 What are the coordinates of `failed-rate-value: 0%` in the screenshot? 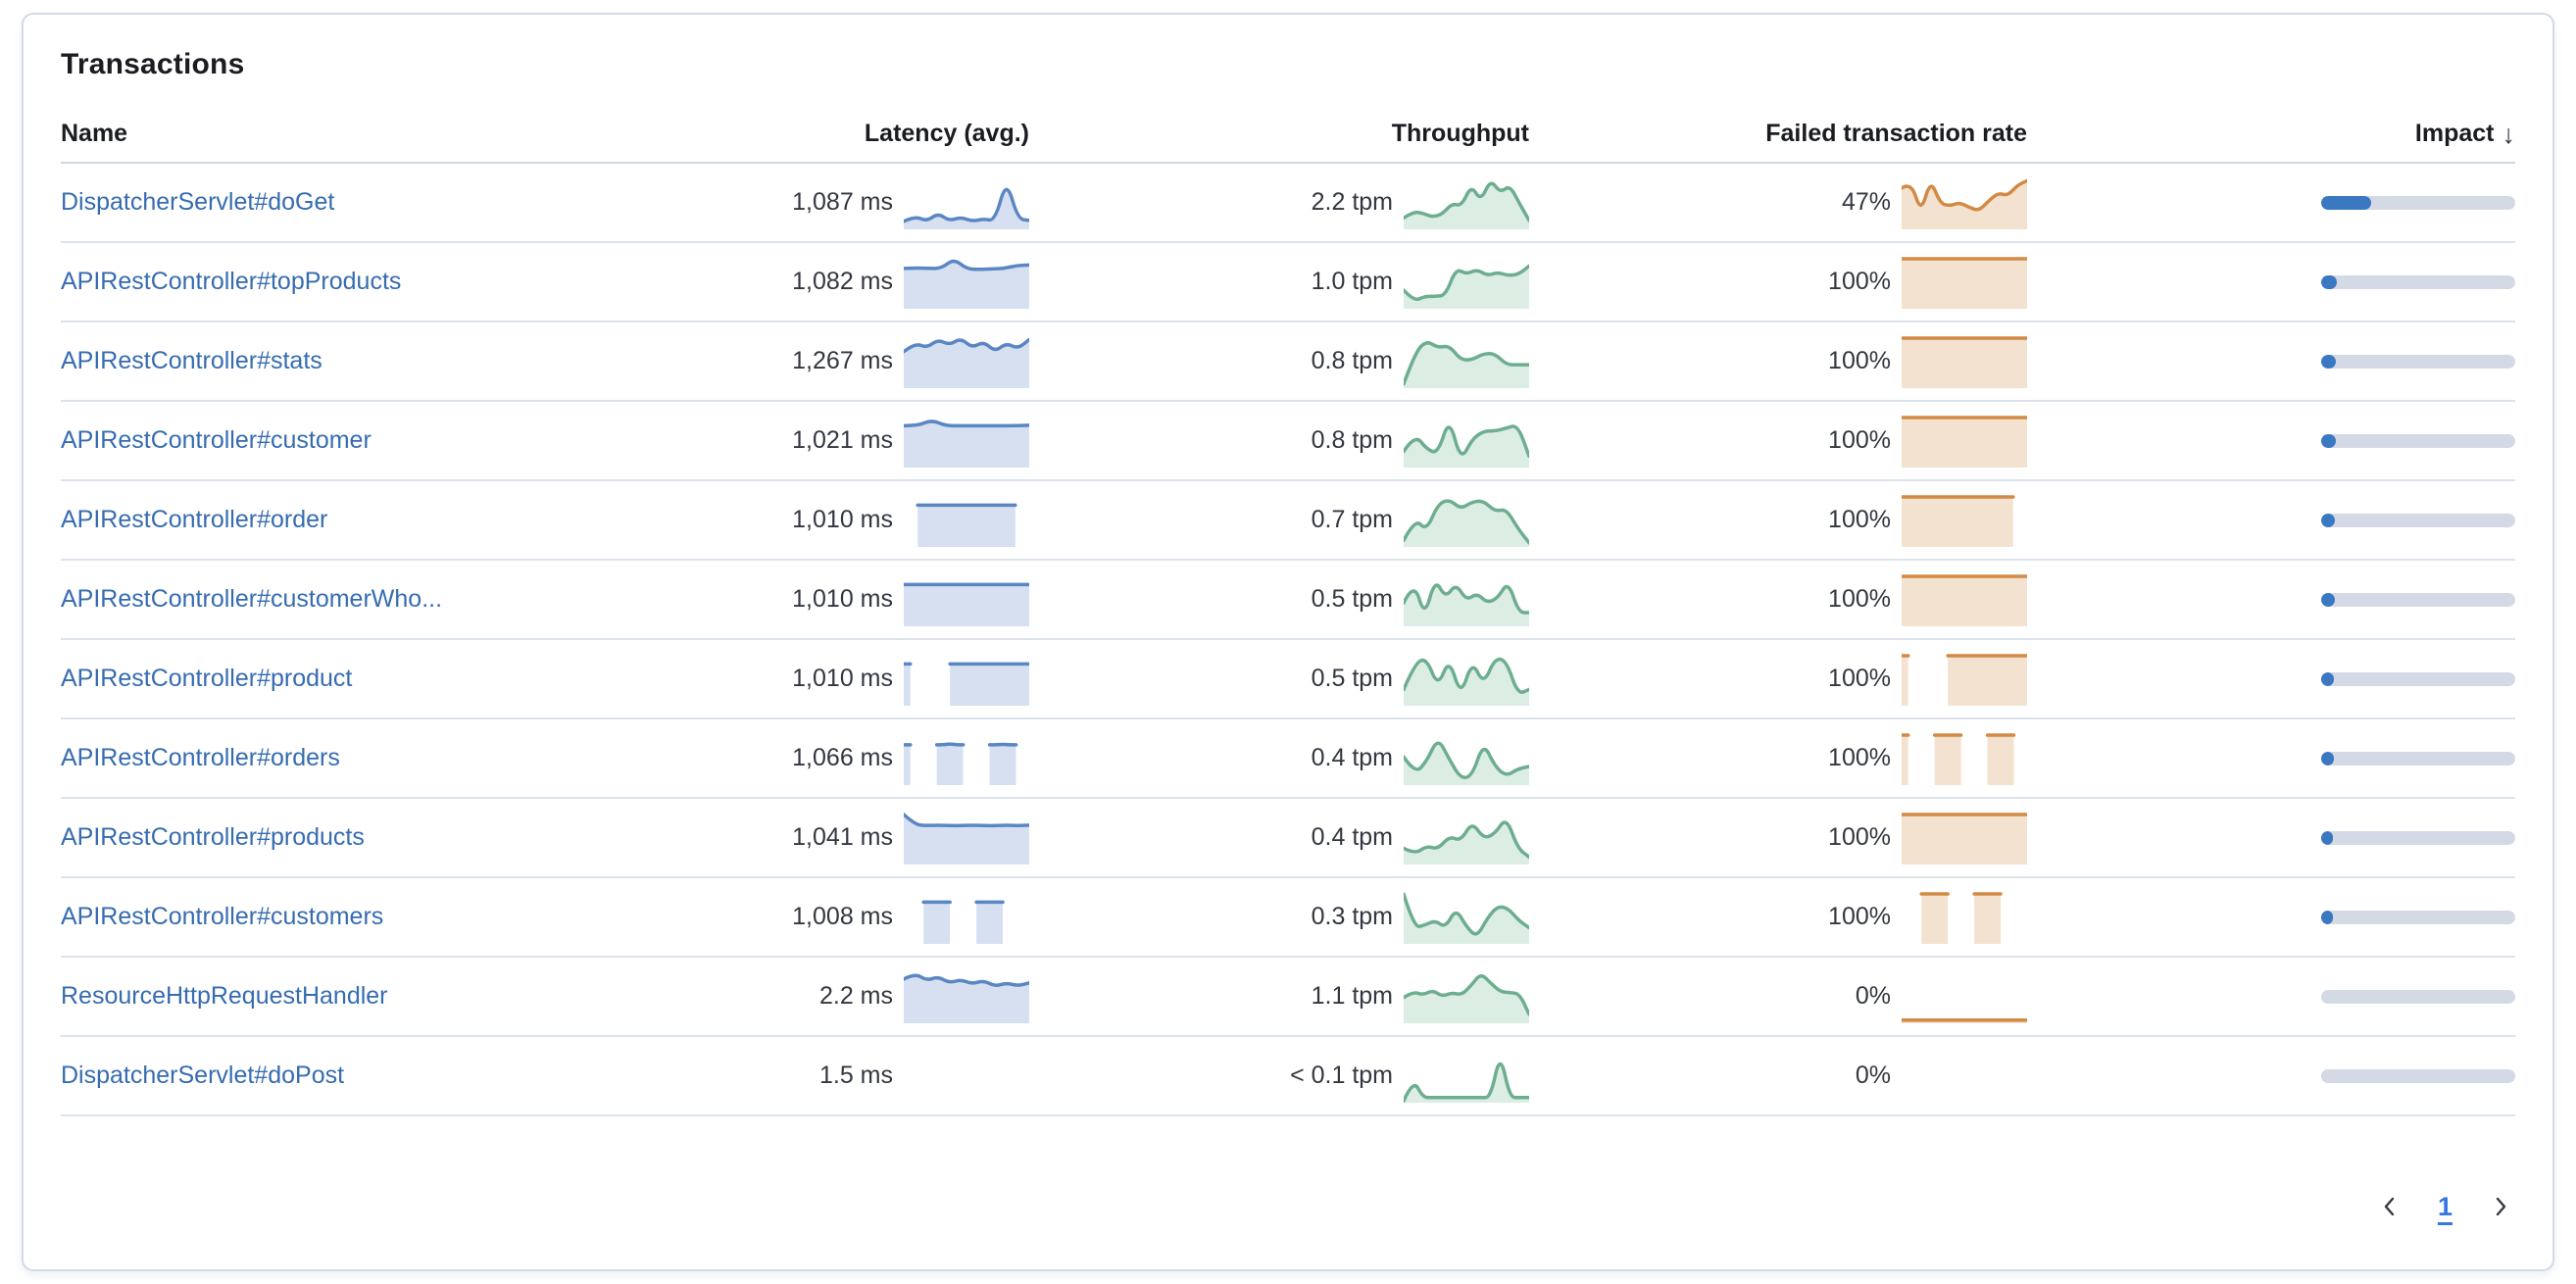 It's located at (1873, 996).